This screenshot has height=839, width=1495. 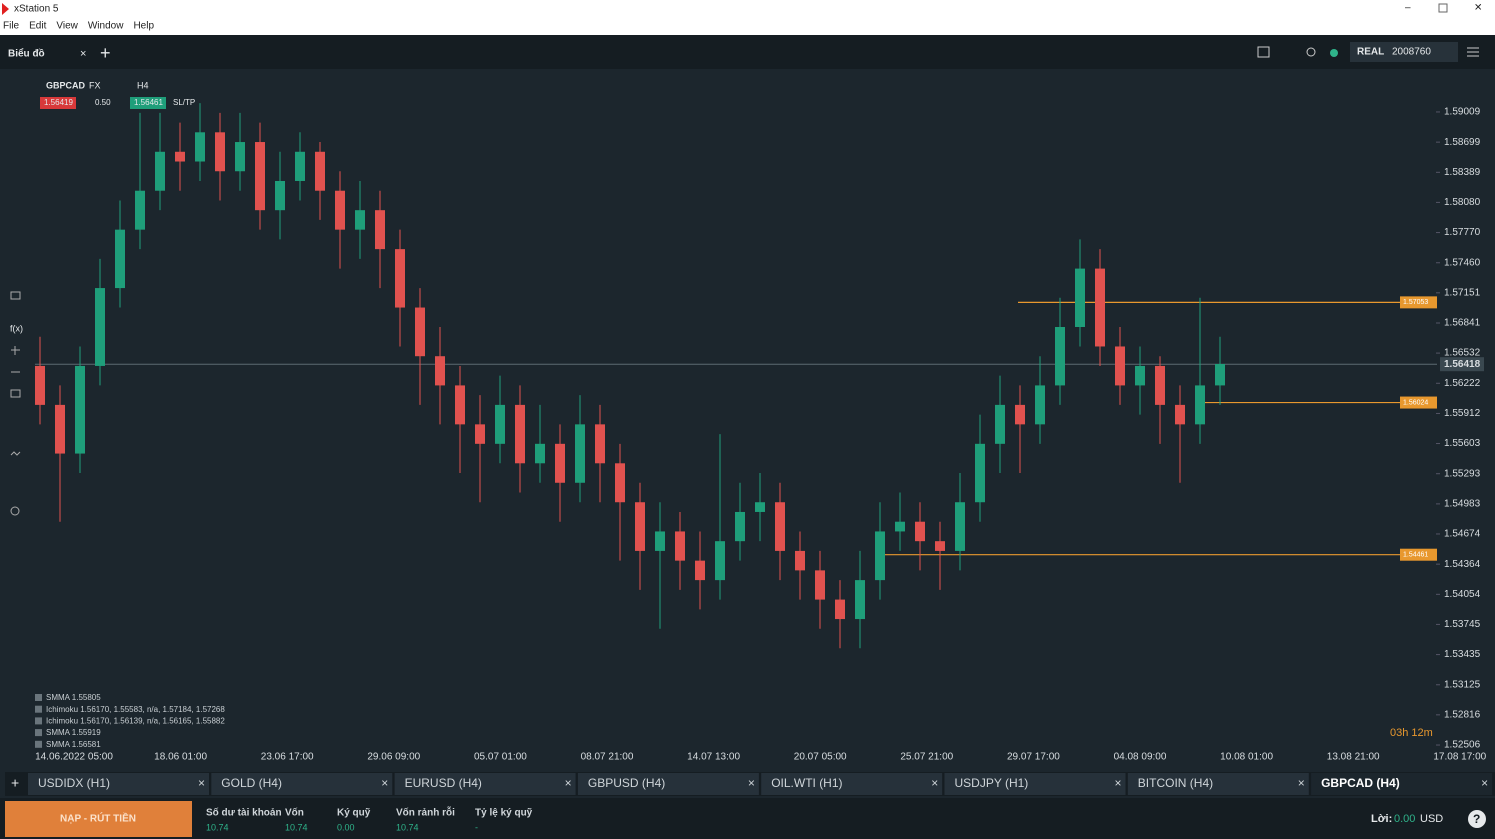 I want to click on menu-item: Edit, so click(x=37, y=26).